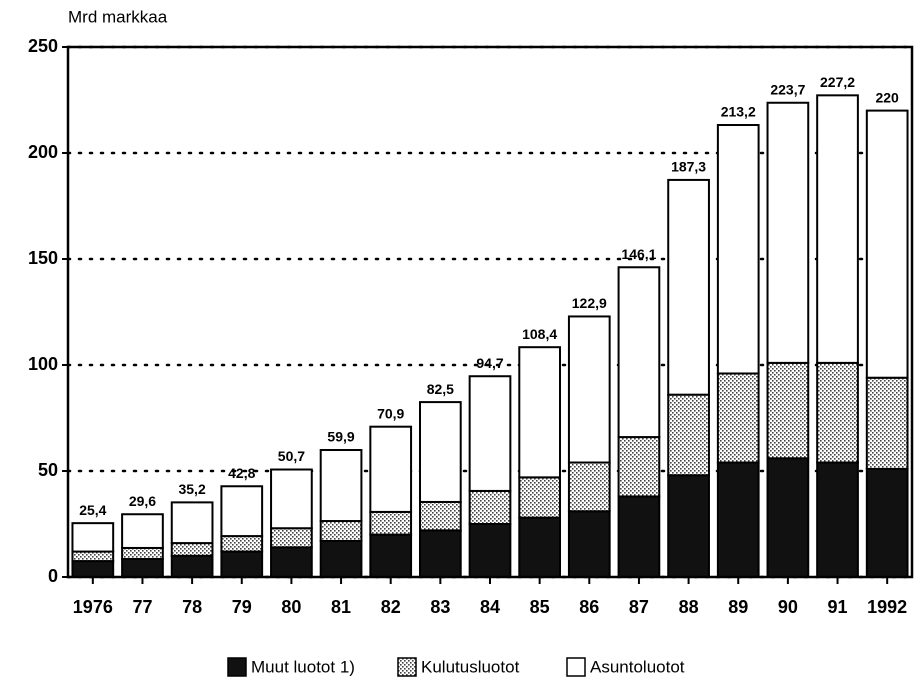  Describe the element at coordinates (637, 666) in the screenshot. I see `legend-label: Asuntoluotot` at that location.